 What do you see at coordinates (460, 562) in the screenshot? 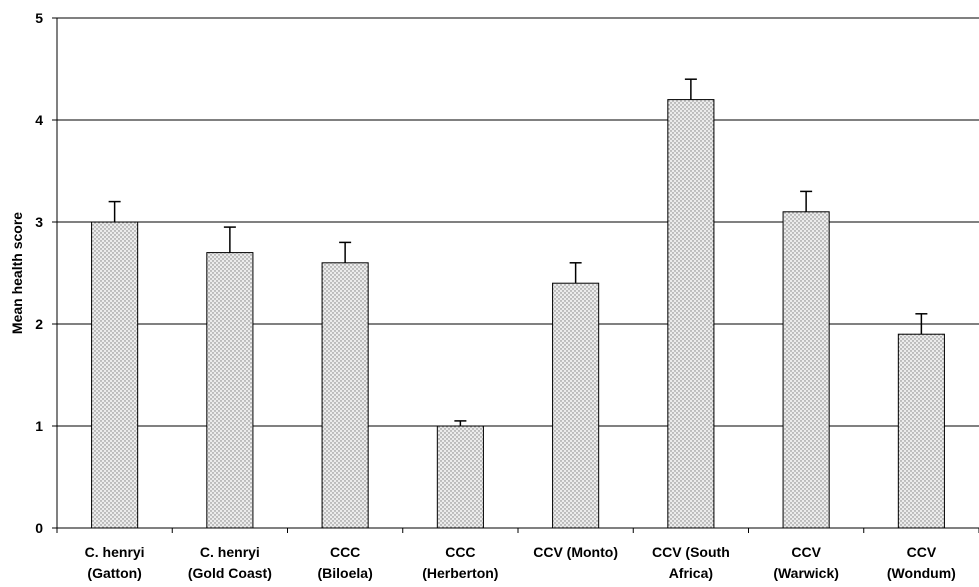
I see `x-category-label-3: CCC (Herberton)` at bounding box center [460, 562].